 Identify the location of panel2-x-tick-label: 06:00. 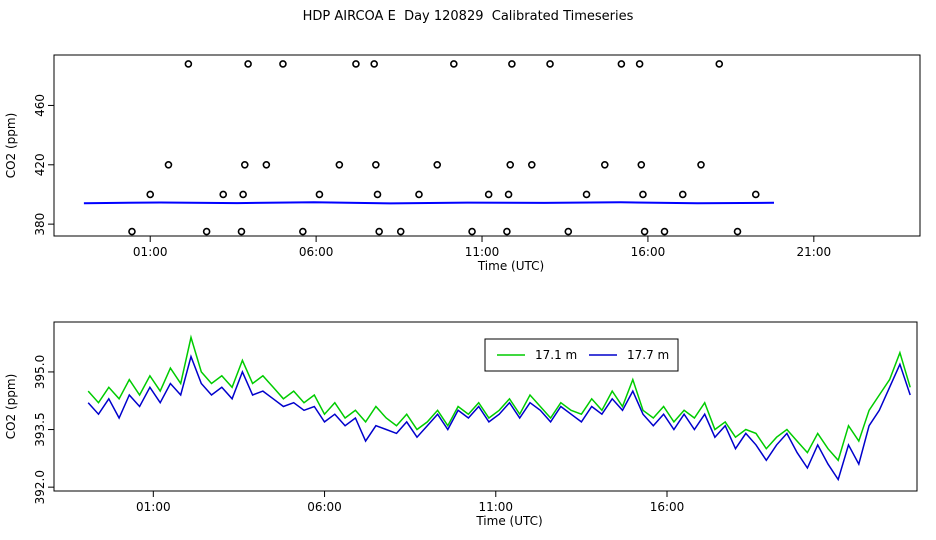
(324, 507).